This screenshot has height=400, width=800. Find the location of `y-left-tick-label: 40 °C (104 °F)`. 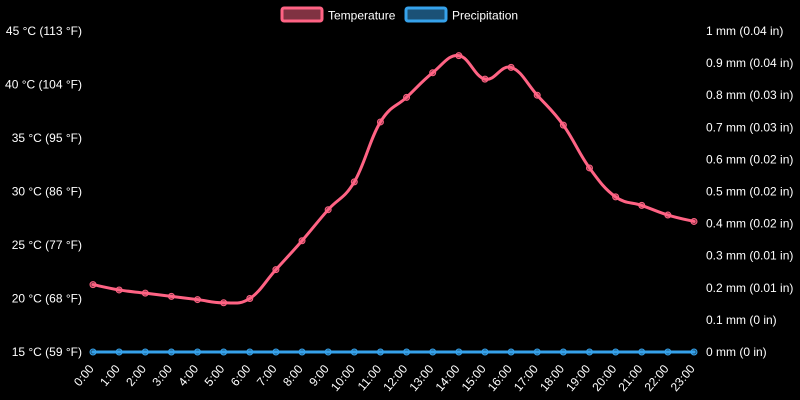

y-left-tick-label: 40 °C (104 °F) is located at coordinates (43, 85).